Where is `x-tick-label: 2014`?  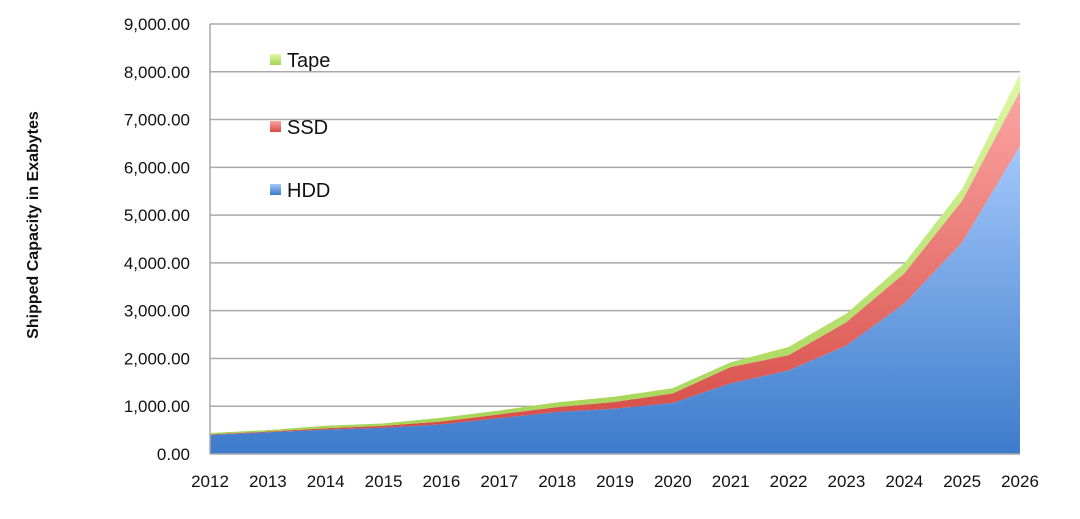
x-tick-label: 2014 is located at coordinates (326, 481).